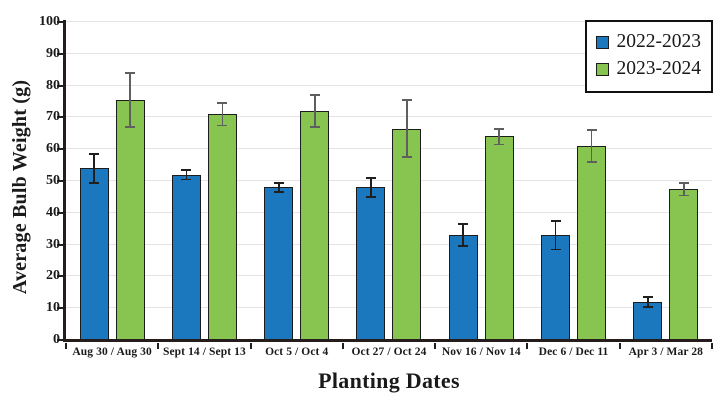 Image resolution: width=728 pixels, height=410 pixels. Describe the element at coordinates (53, 180) in the screenshot. I see `y-tick-label: 50` at that location.